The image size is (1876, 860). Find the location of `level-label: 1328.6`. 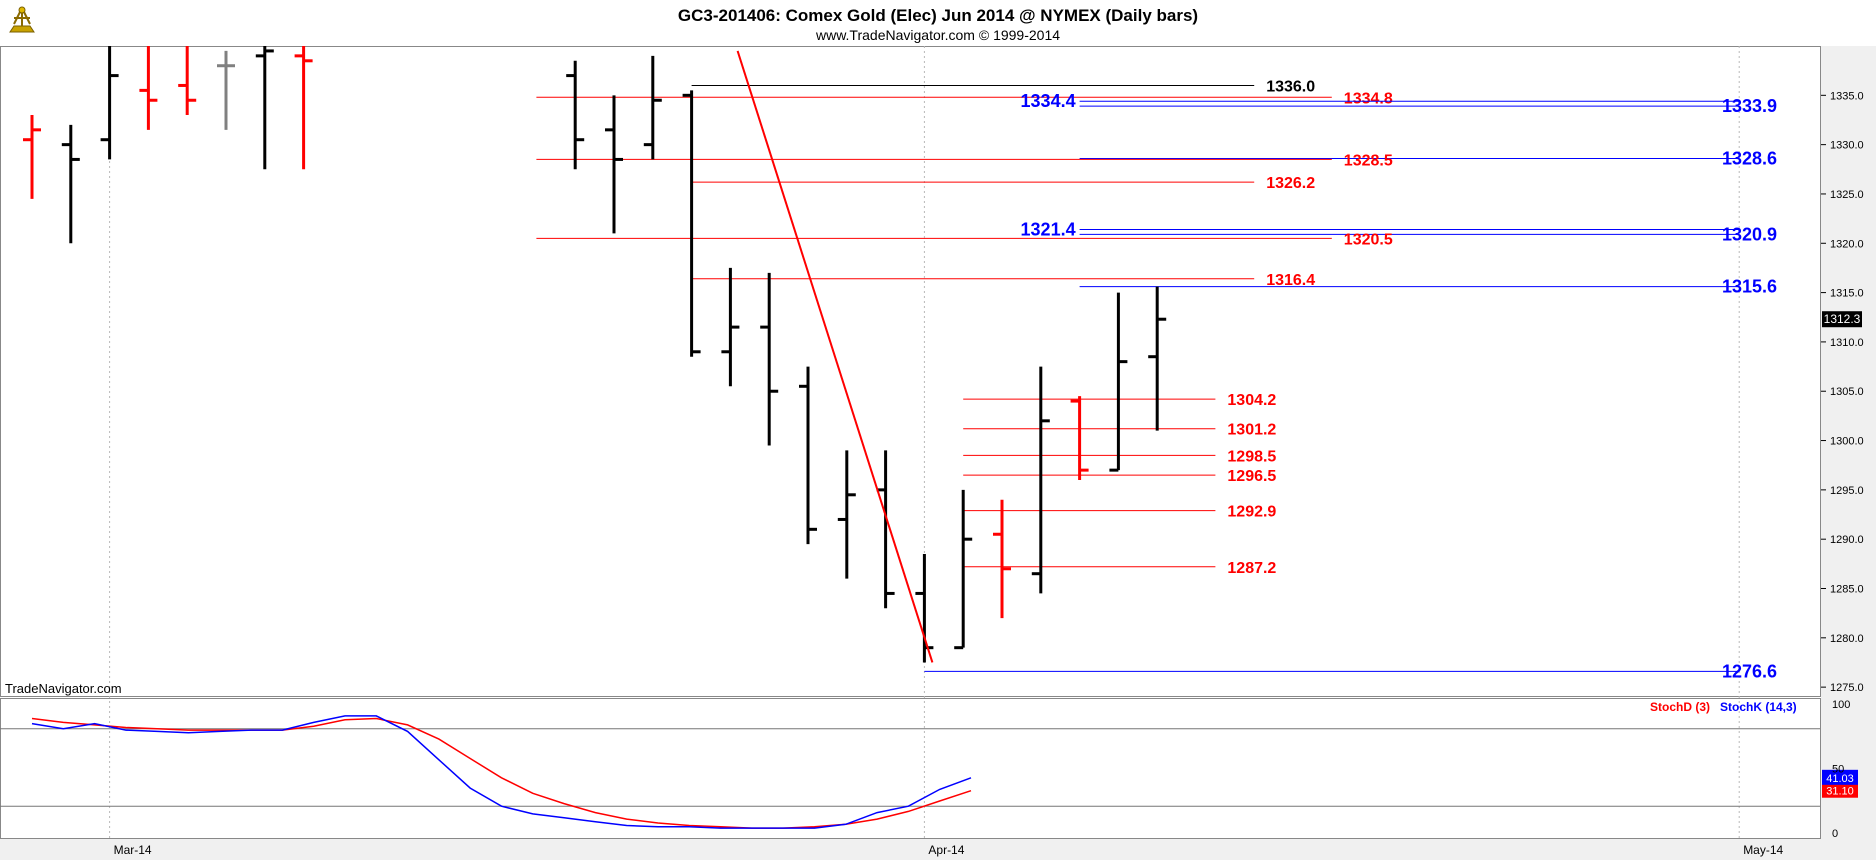

level-label: 1328.6 is located at coordinates (1749, 158).